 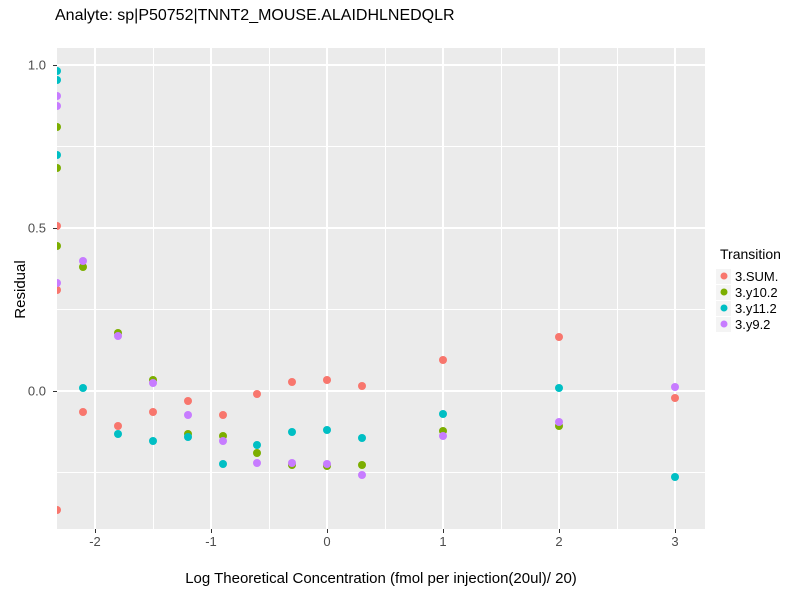 I want to click on legend-item: 3.SUM., so click(x=748, y=276).